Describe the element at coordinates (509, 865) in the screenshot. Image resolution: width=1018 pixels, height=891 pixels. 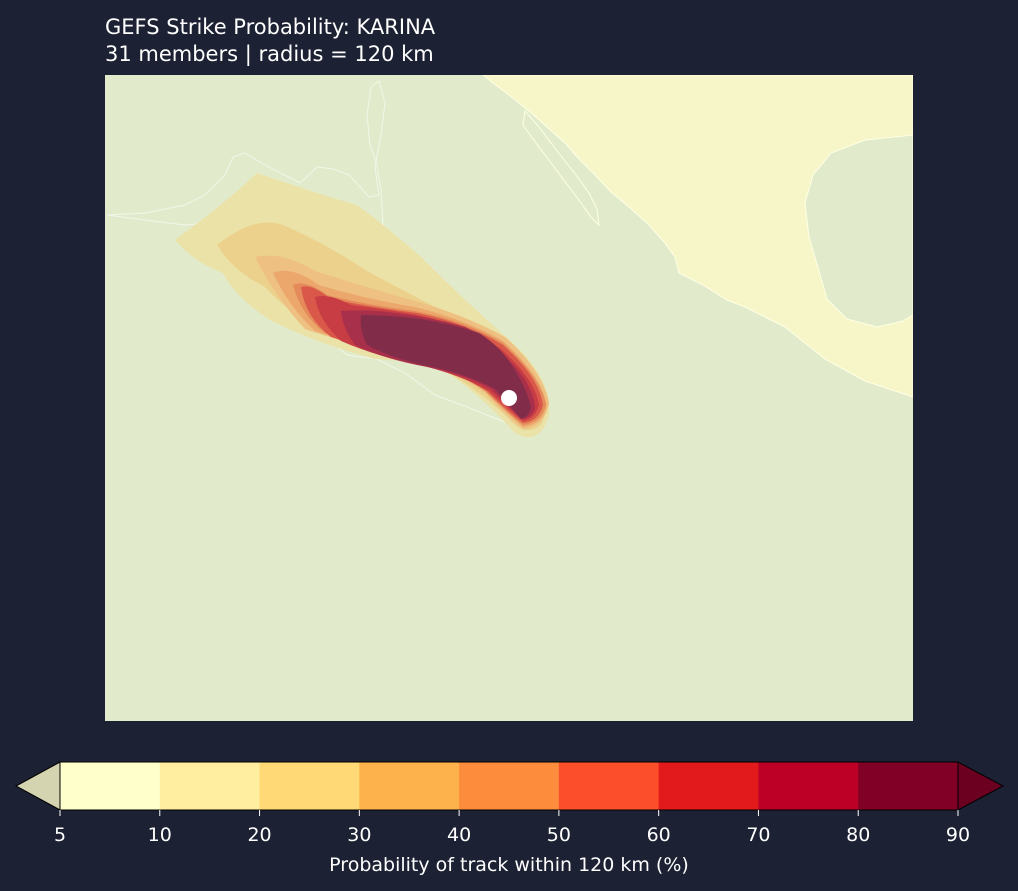
I see `colorbar-label: Probability of track within 120 km (%)` at that location.